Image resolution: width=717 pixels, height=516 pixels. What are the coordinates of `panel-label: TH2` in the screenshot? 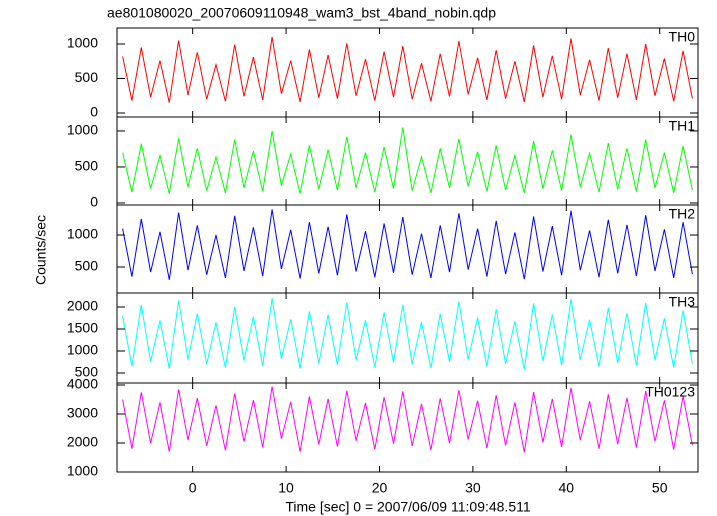 It's located at (682, 214).